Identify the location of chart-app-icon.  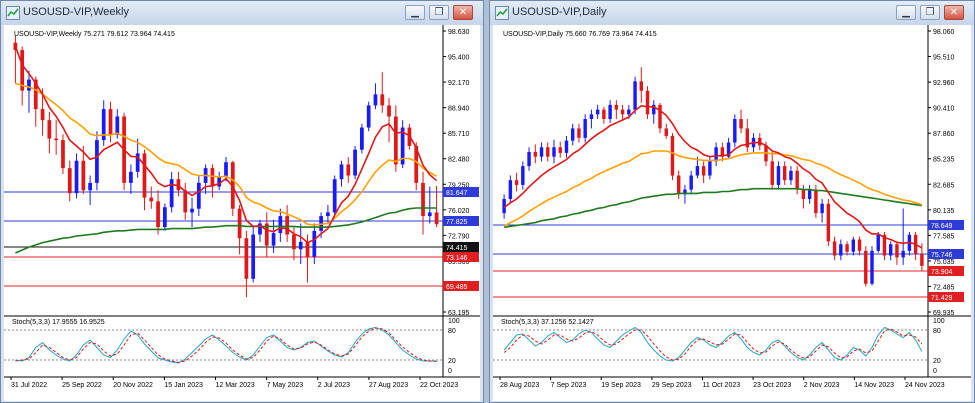
(502, 13).